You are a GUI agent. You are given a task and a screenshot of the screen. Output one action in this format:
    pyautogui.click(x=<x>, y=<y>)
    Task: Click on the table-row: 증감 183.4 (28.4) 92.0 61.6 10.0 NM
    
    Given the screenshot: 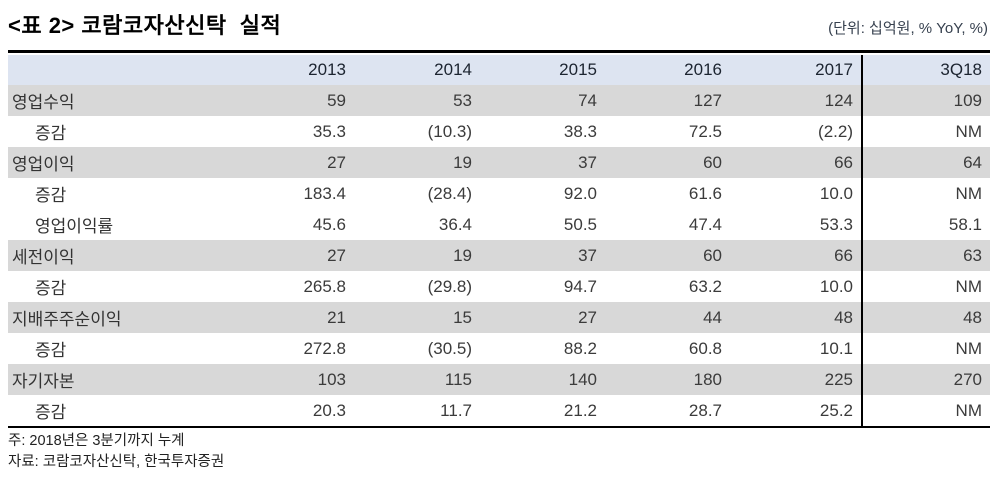 What is the action you would take?
    pyautogui.click(x=499, y=193)
    